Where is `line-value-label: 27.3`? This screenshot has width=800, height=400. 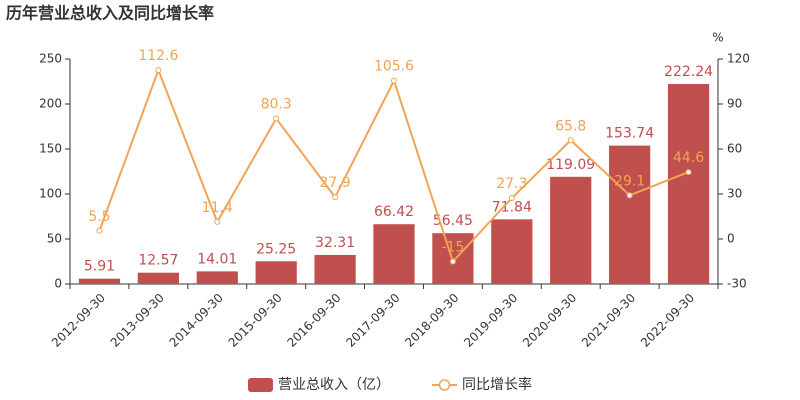
line-value-label: 27.3 is located at coordinates (511, 184).